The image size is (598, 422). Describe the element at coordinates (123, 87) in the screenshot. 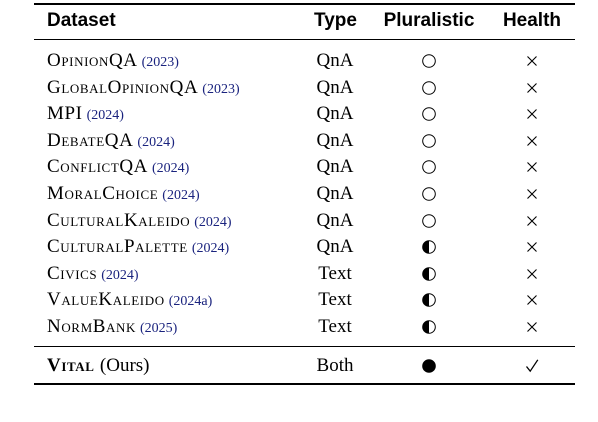

I see `dataset-name: GlobalOpinionQA` at that location.